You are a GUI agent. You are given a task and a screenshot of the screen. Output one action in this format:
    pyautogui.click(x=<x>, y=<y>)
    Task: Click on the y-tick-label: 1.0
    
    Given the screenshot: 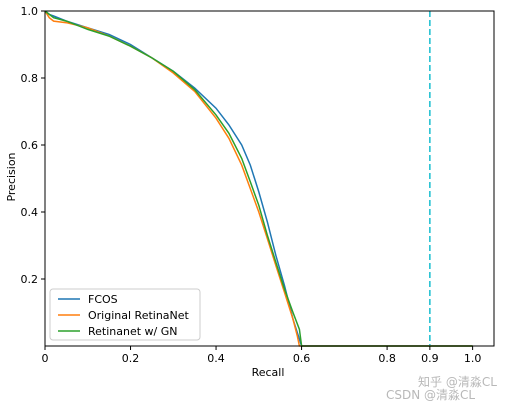 What is the action you would take?
    pyautogui.click(x=30, y=11)
    